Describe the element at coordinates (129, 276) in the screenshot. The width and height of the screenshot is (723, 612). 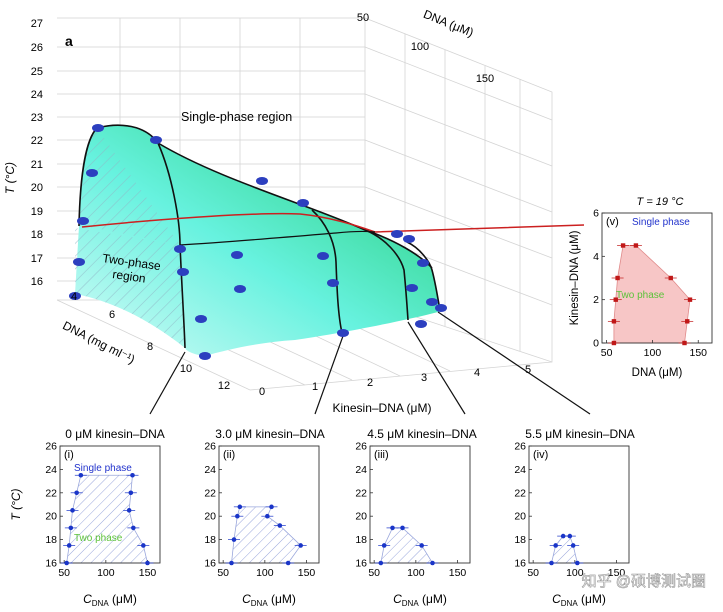
I see `two-phase-region-label-line2: region` at that location.